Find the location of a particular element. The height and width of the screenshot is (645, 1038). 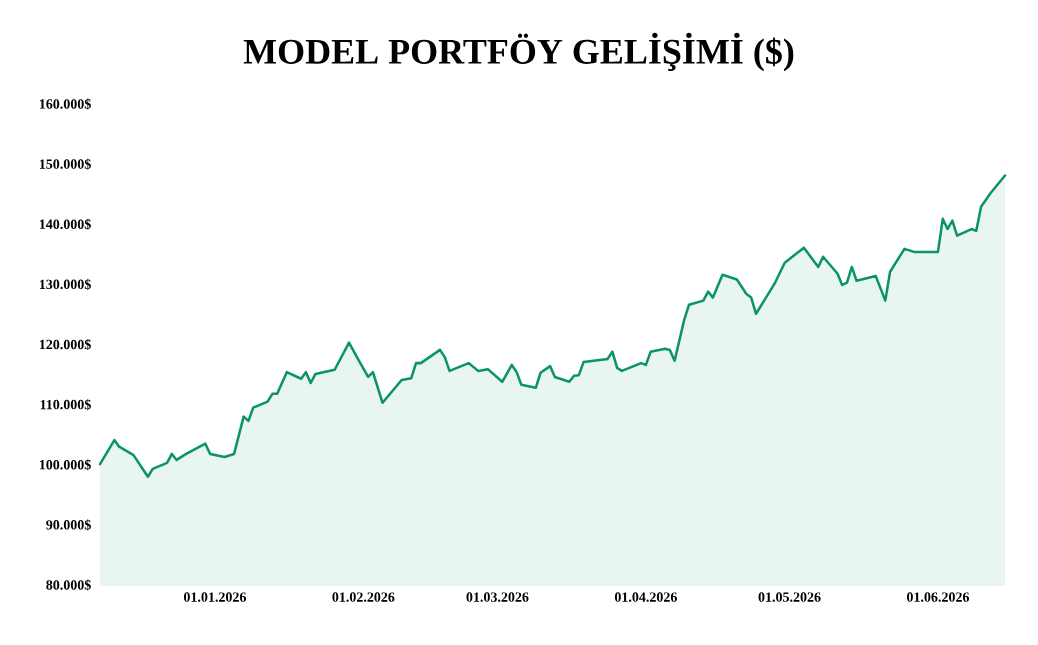

y-tick-label: 160.000$ is located at coordinates (65, 104).